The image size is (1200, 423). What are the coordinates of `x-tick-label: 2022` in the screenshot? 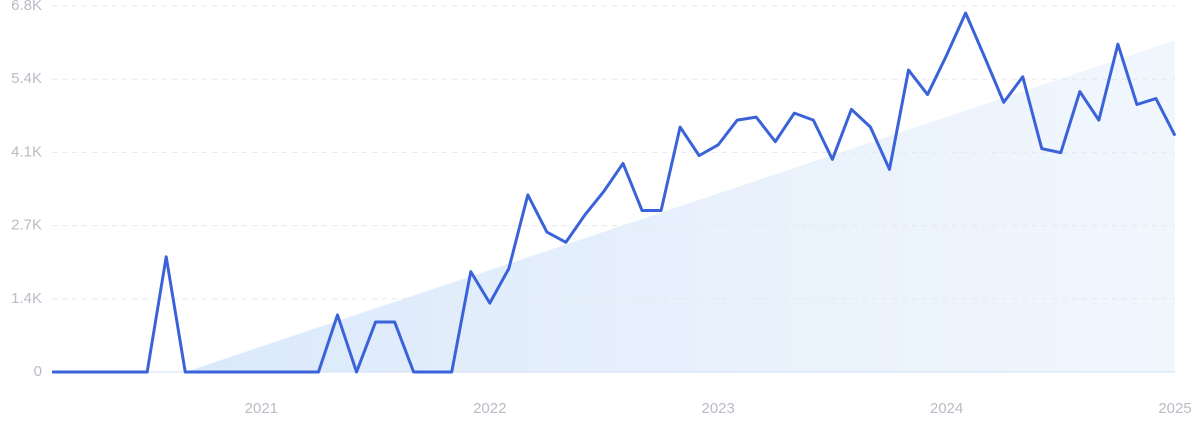 It's located at (489, 408).